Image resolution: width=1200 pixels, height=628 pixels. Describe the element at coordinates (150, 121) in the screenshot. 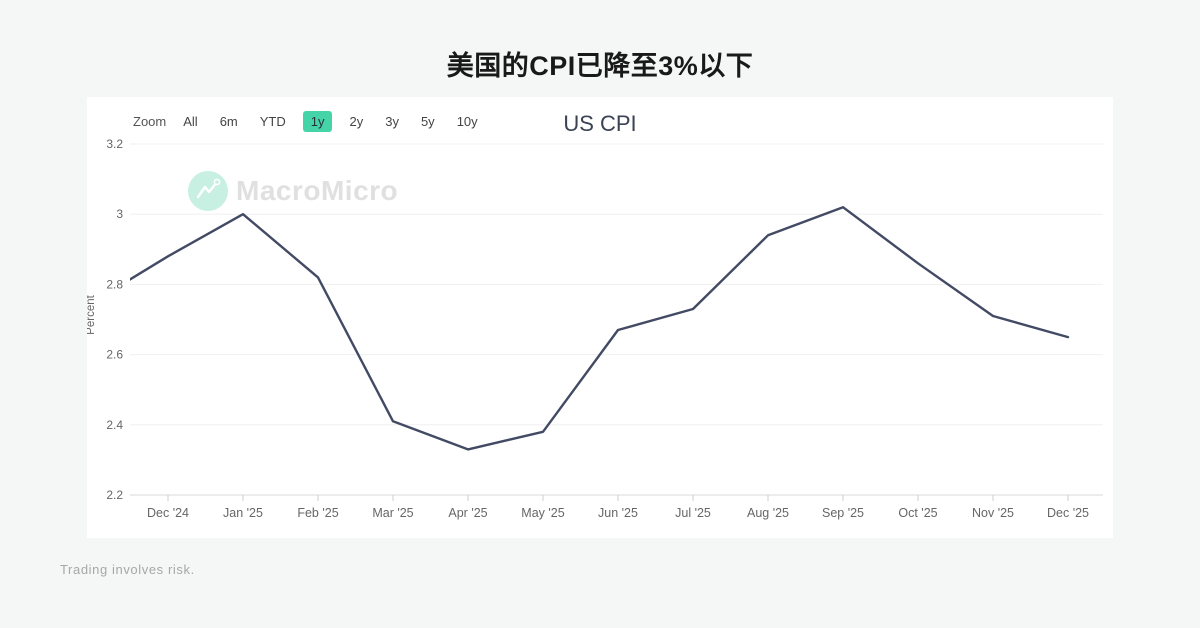

I see `zoom-toolbar-label: Zoom` at that location.